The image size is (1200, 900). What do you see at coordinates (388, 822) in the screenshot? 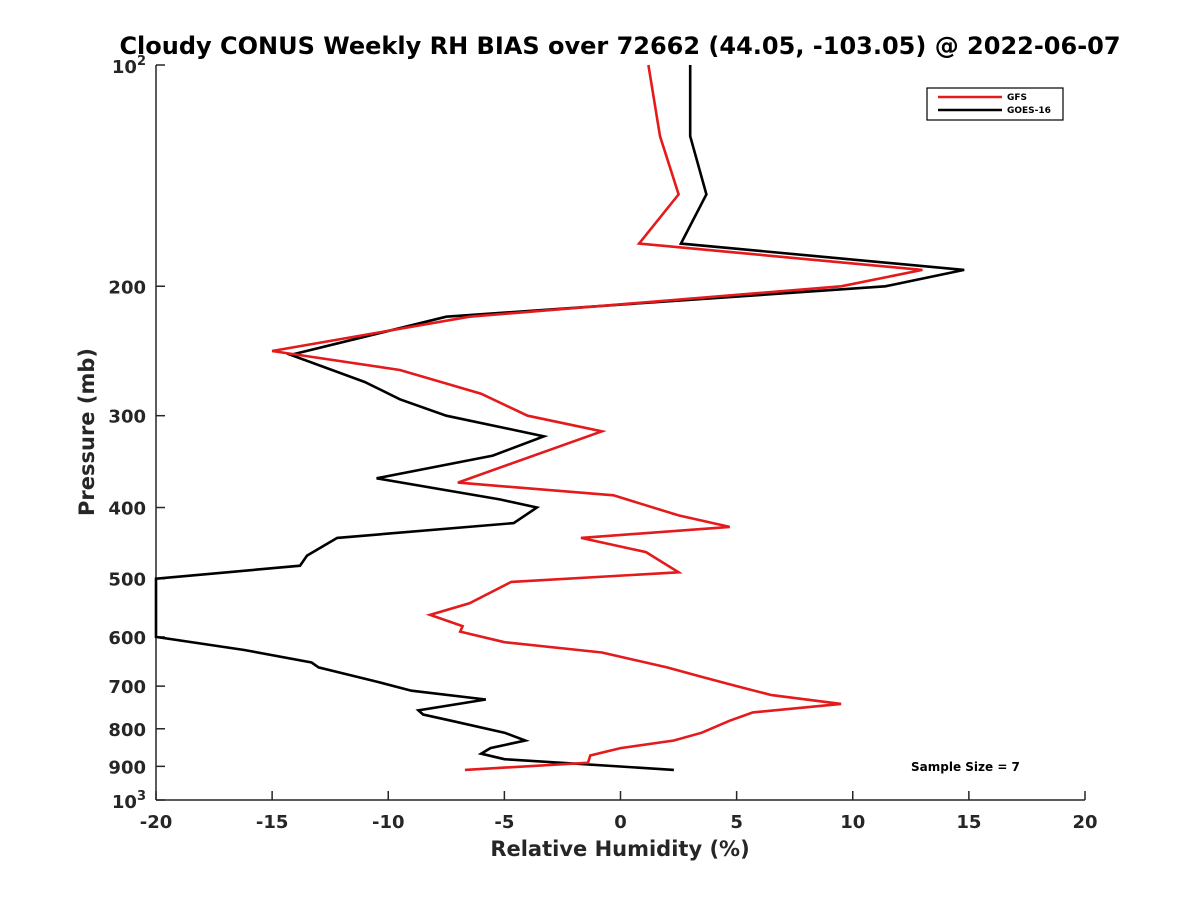
I see `x-tick-label: -10` at bounding box center [388, 822].